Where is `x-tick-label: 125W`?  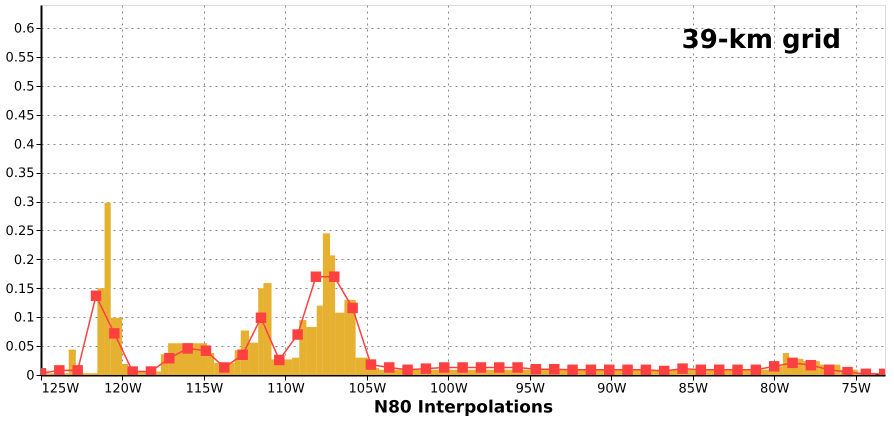 x-tick-label: 125W is located at coordinates (61, 389).